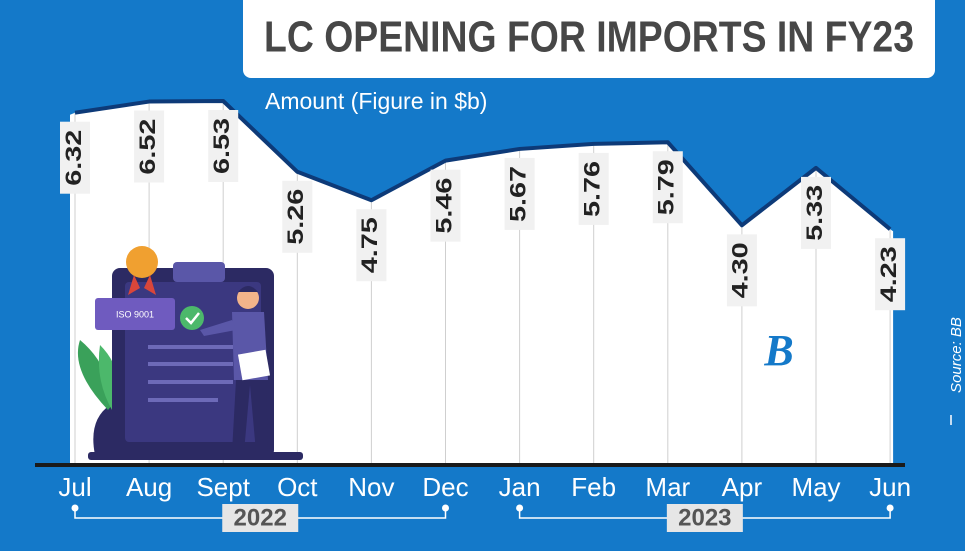 The image size is (965, 551). What do you see at coordinates (778, 350) in the screenshot?
I see `logo-text: B` at bounding box center [778, 350].